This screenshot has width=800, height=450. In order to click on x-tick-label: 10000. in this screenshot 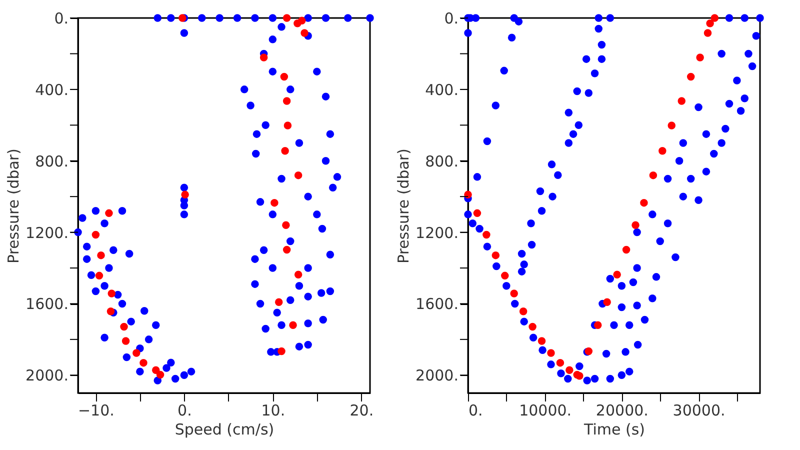, I will do `click(545, 411)`.